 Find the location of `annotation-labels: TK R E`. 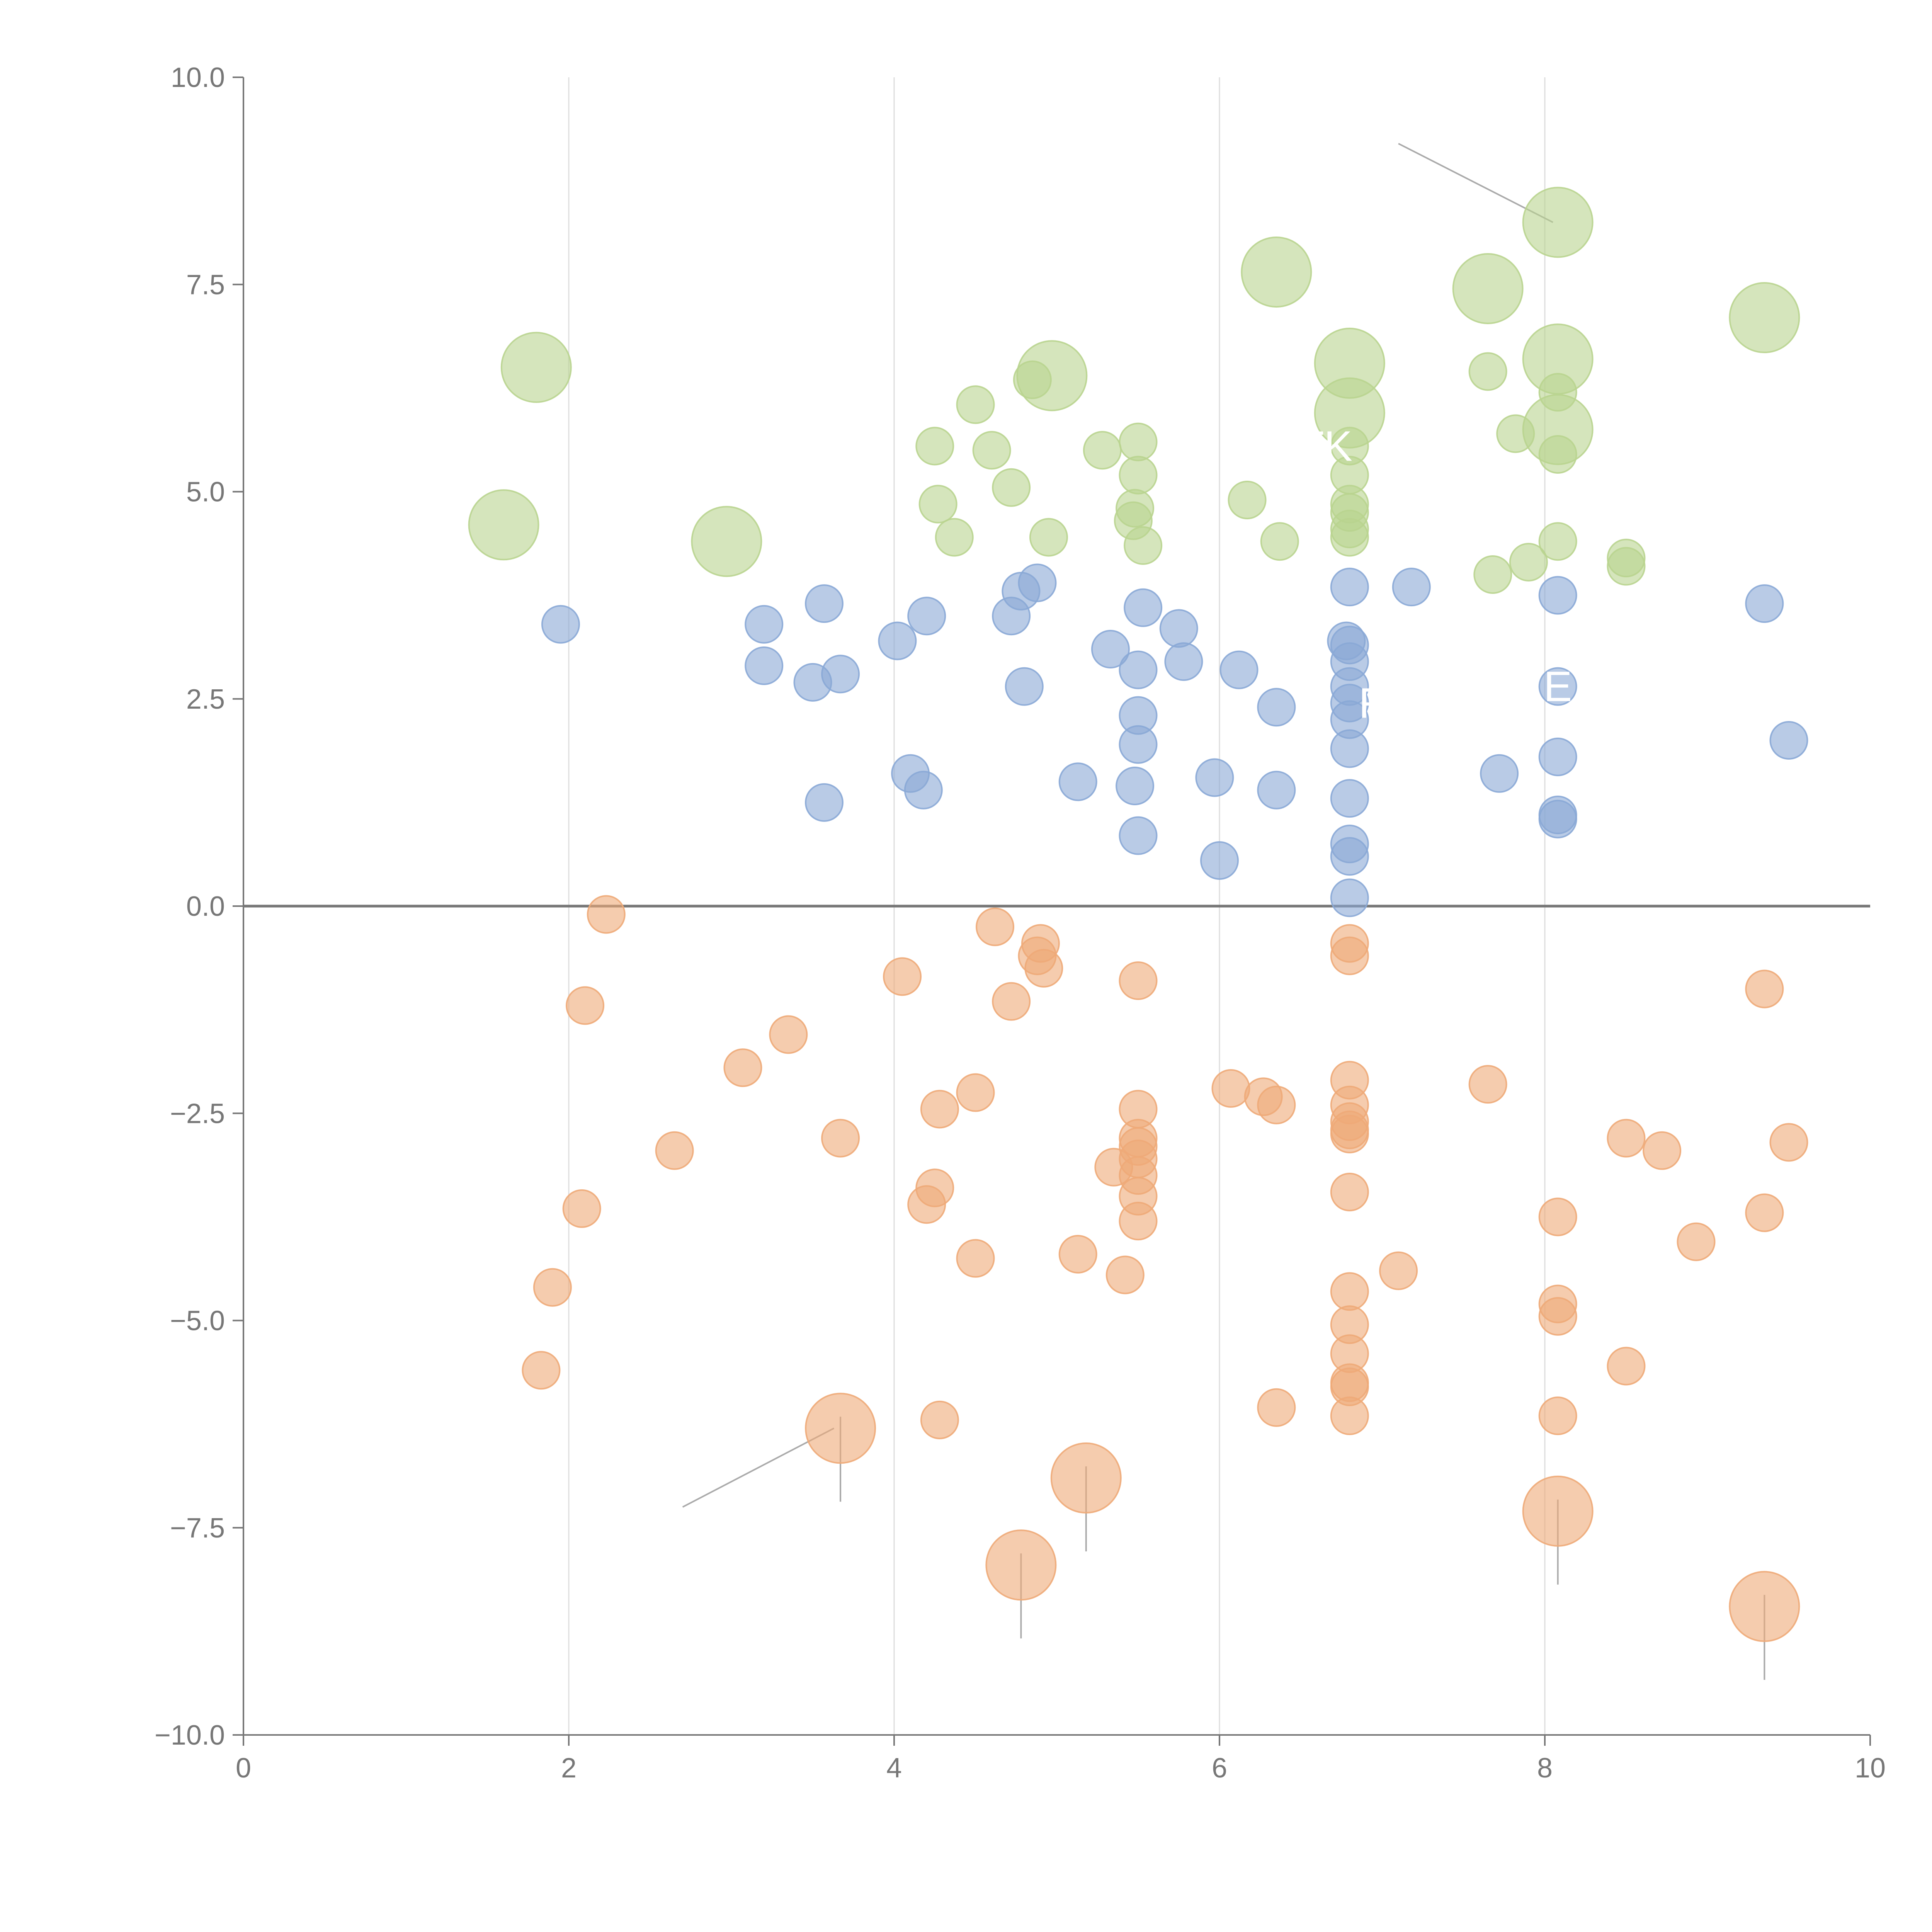

annotation-labels: TK R E is located at coordinates (1435, 575).